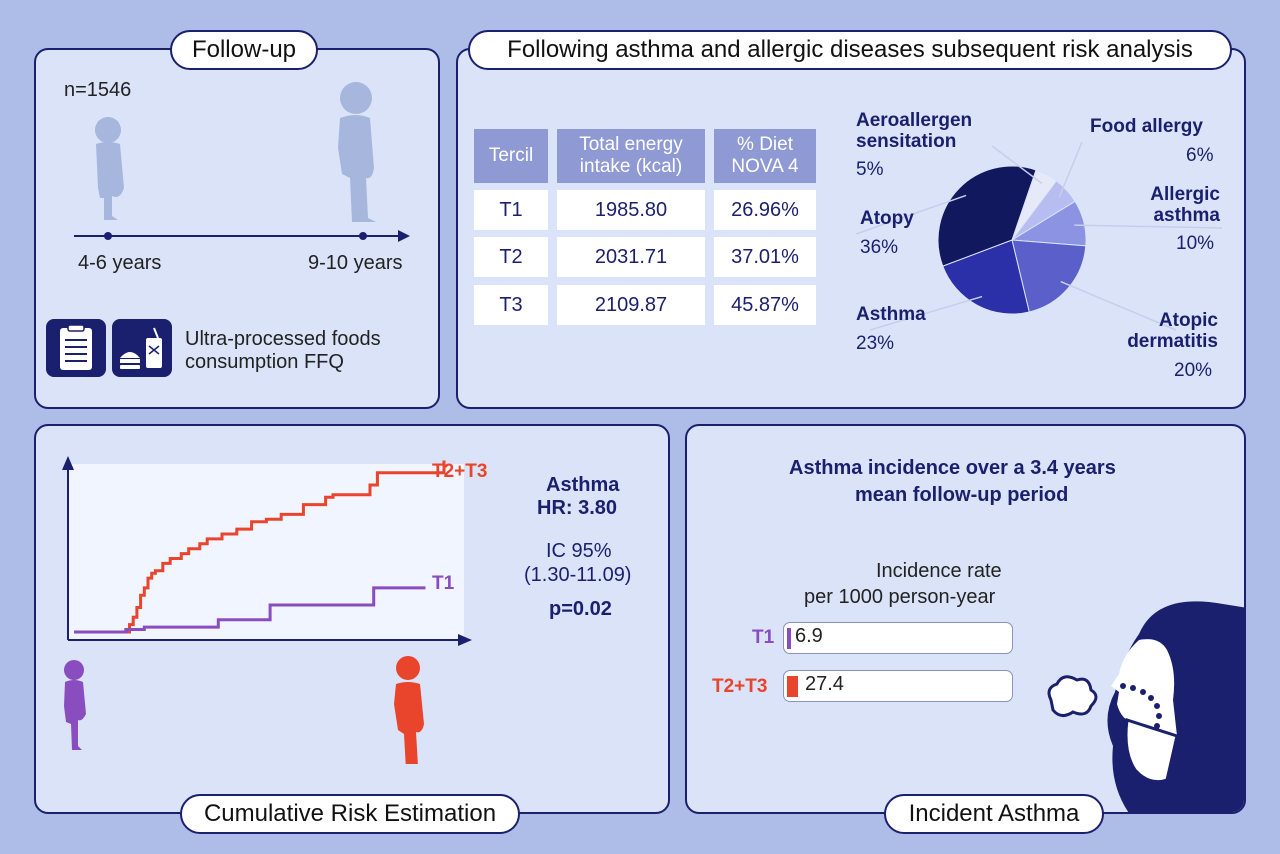 Image resolution: width=1280 pixels, height=854 pixels. What do you see at coordinates (142, 348) in the screenshot?
I see `fast-food-icon` at bounding box center [142, 348].